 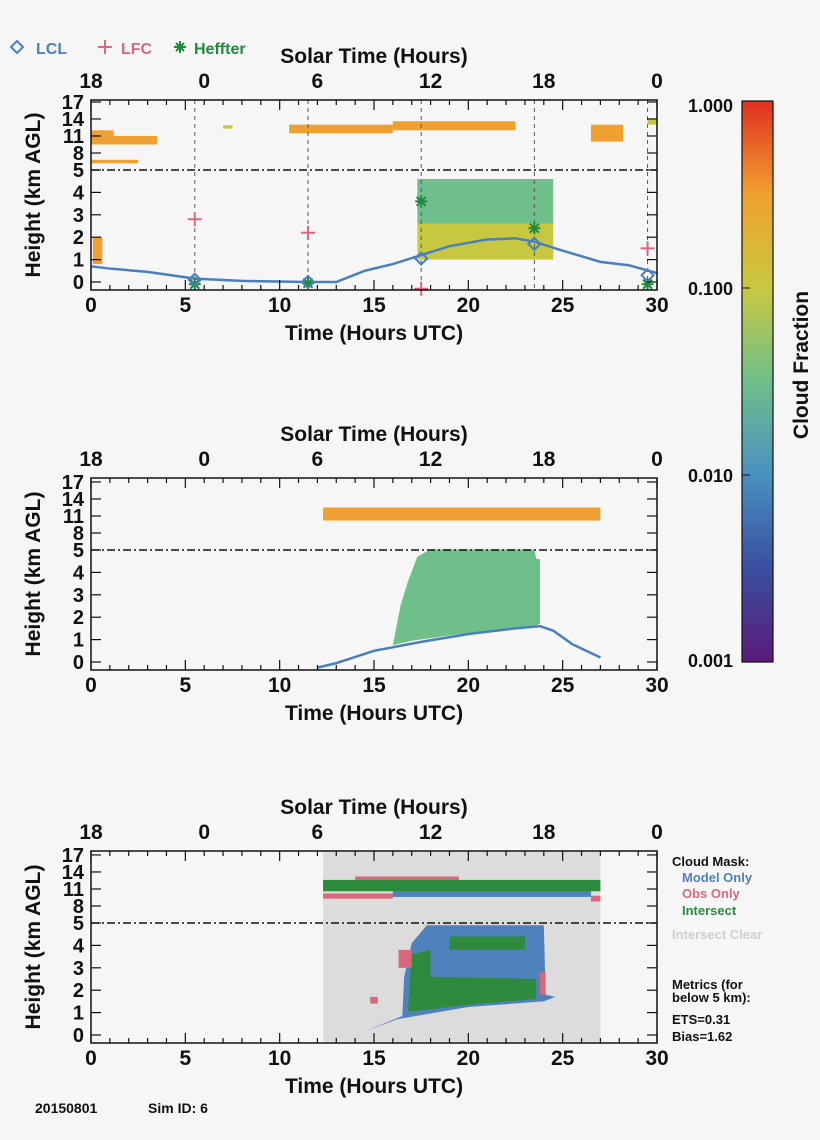 What do you see at coordinates (801, 365) in the screenshot?
I see `colorbar-title: Cloud Fraction` at bounding box center [801, 365].